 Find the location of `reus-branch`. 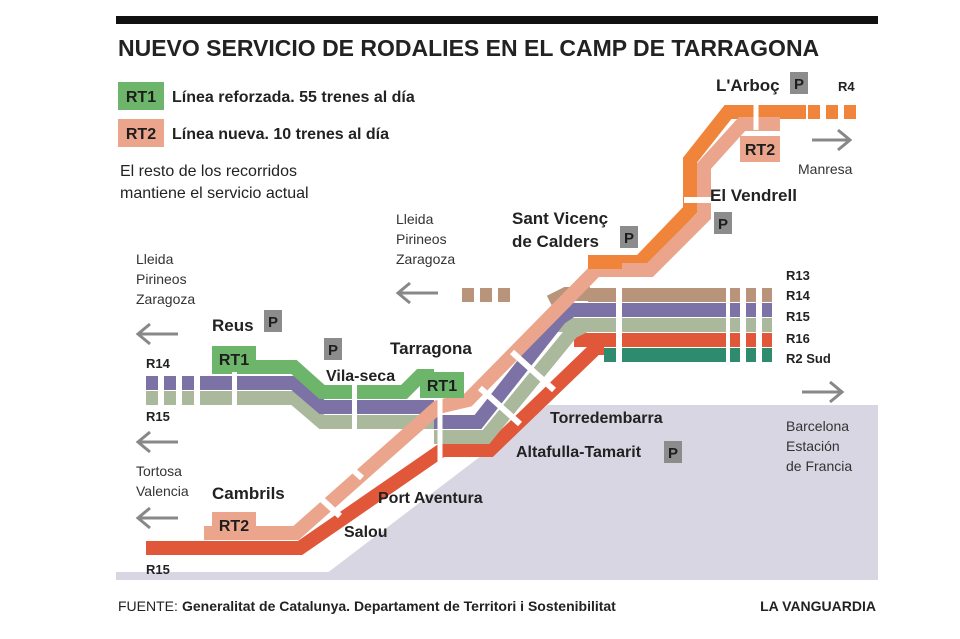

reus-branch is located at coordinates (290, 392).